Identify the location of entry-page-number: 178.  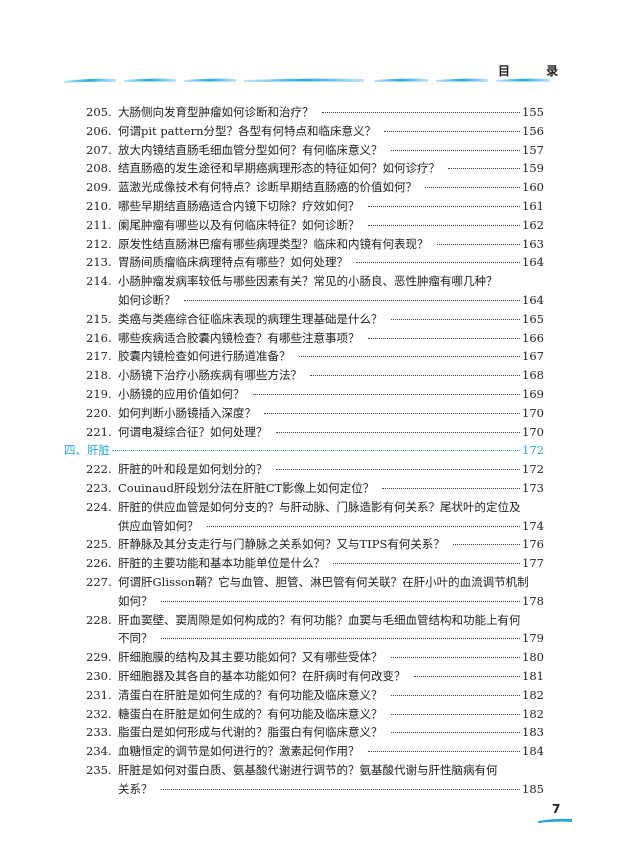
(533, 600).